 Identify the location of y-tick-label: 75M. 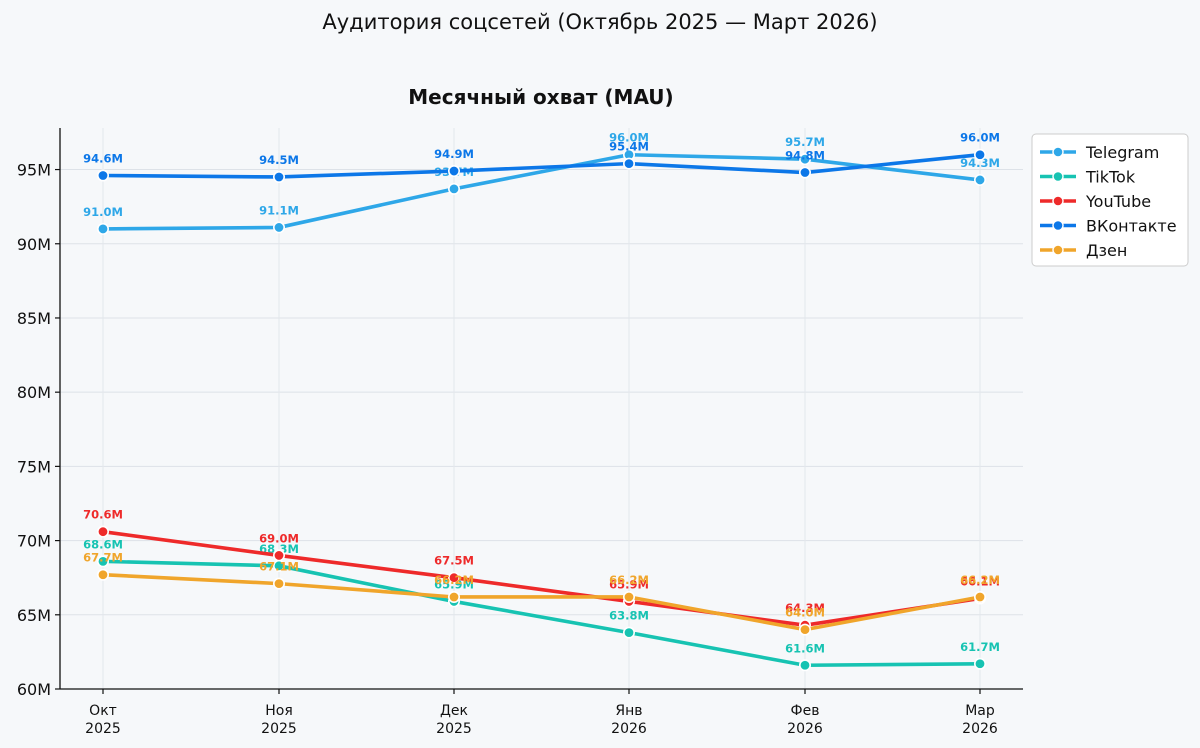
(34, 466).